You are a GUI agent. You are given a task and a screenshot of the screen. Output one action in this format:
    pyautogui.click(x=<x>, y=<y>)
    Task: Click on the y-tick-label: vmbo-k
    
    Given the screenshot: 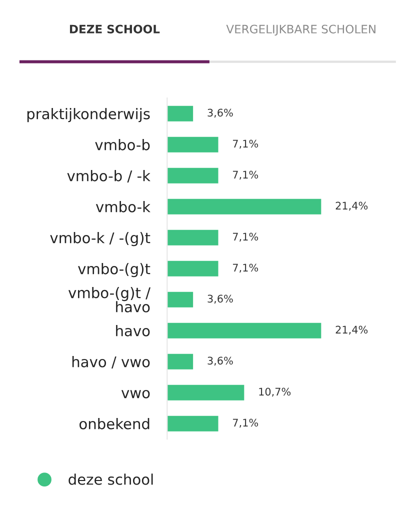 What is the action you would take?
    pyautogui.click(x=123, y=206)
    